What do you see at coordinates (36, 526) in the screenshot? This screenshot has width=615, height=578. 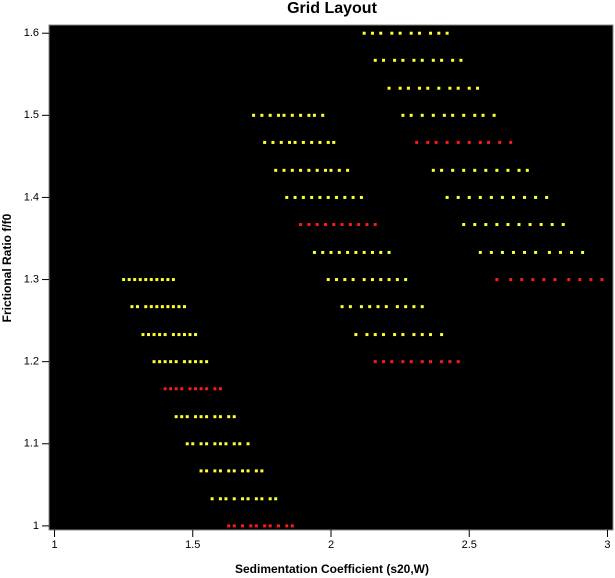 I see `y-tick-label: 1` at bounding box center [36, 526].